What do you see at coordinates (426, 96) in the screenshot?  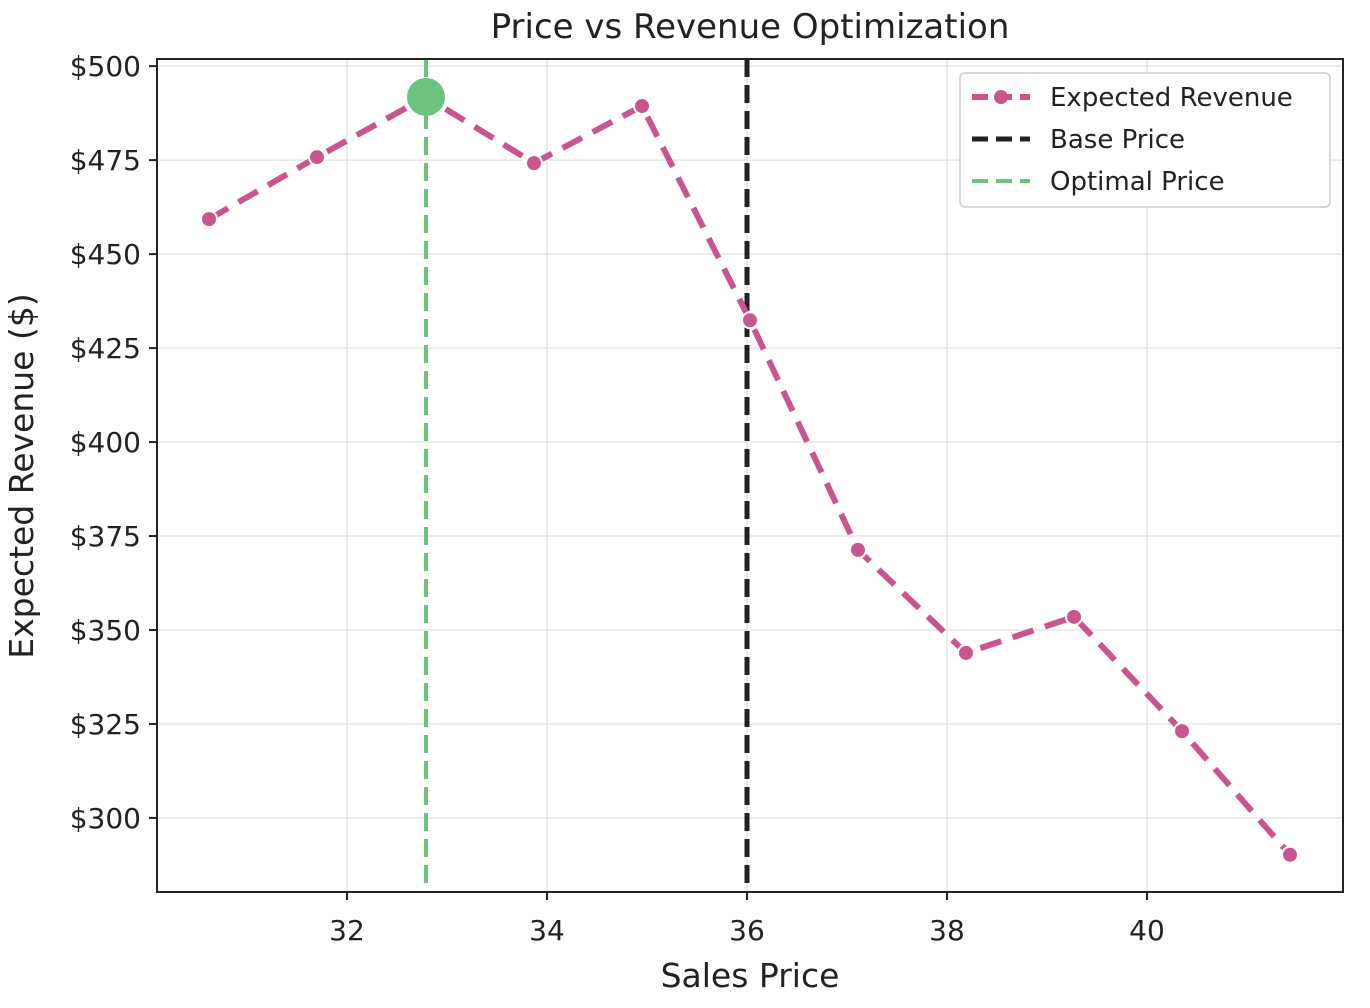 I see `optimal-point` at bounding box center [426, 96].